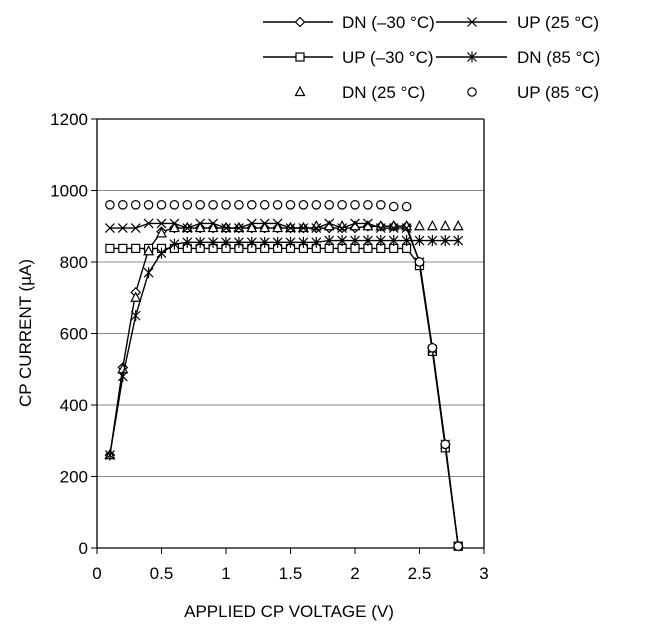 Image resolution: width=667 pixels, height=628 pixels. Describe the element at coordinates (74, 262) in the screenshot. I see `y-tick-label: 800` at that location.